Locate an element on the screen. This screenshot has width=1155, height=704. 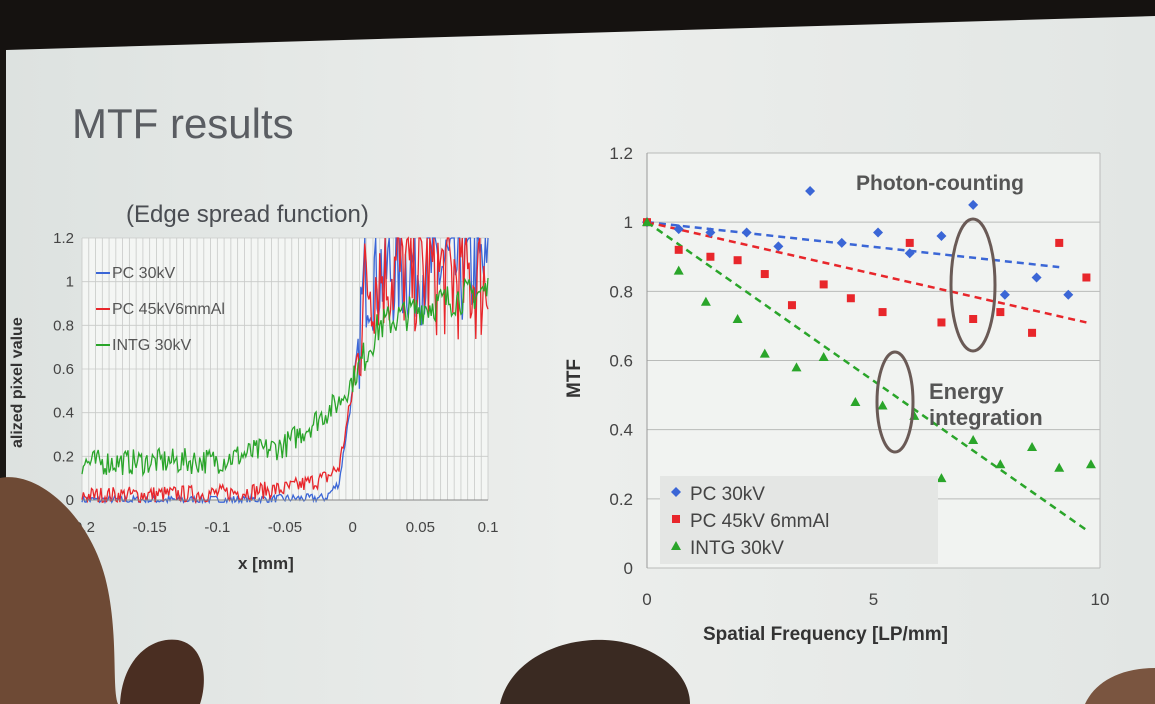
annotation-photon-counting: Photon-counting is located at coordinates (940, 183).